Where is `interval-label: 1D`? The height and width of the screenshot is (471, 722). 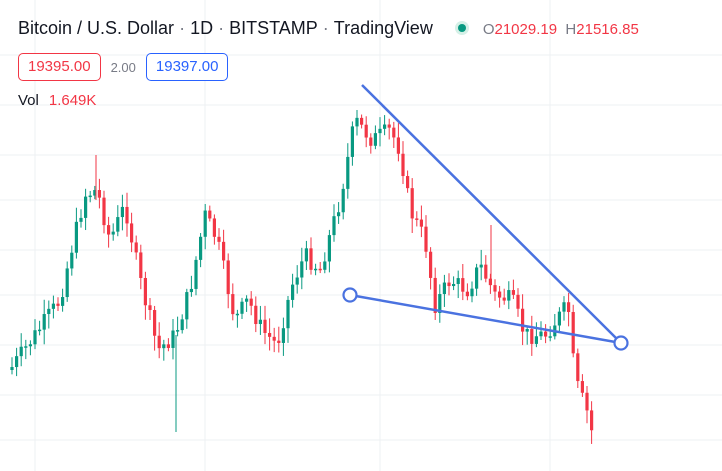 interval-label: 1D is located at coordinates (202, 28).